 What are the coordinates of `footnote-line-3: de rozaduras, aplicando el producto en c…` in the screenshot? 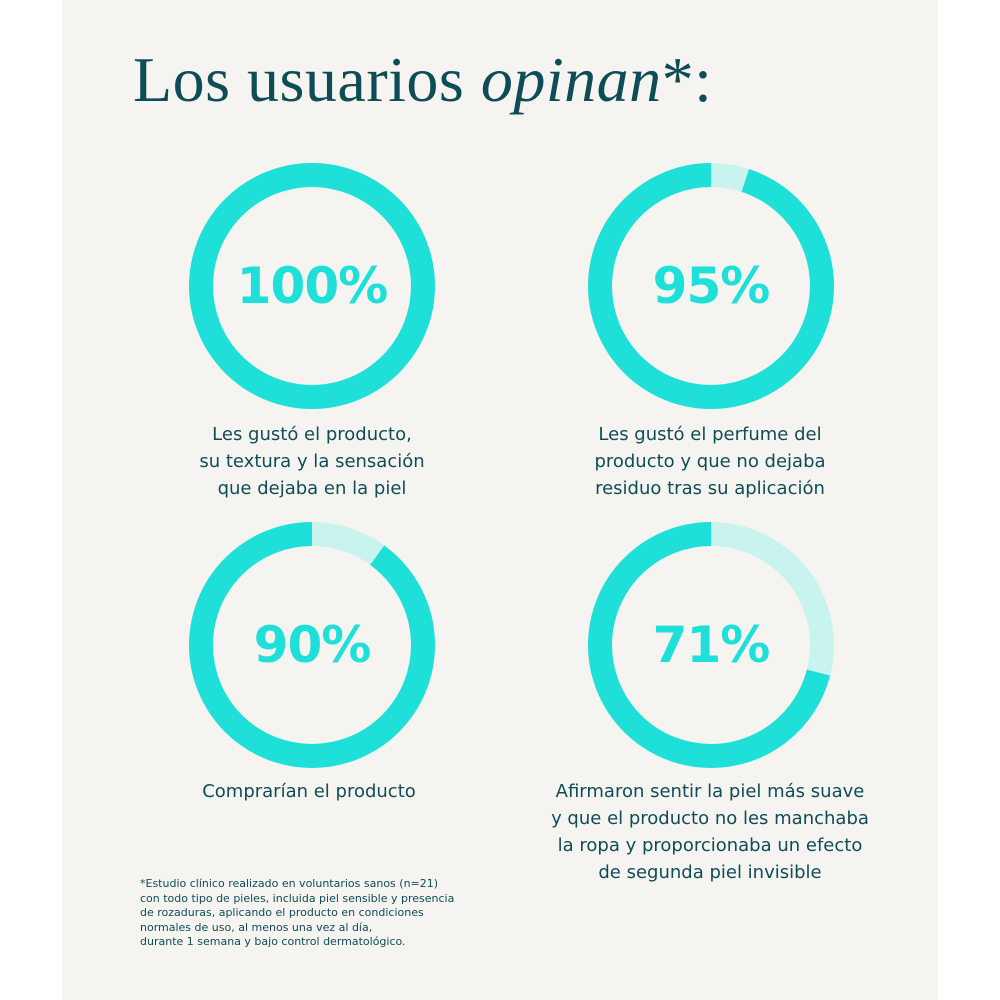 It's located at (282, 912).